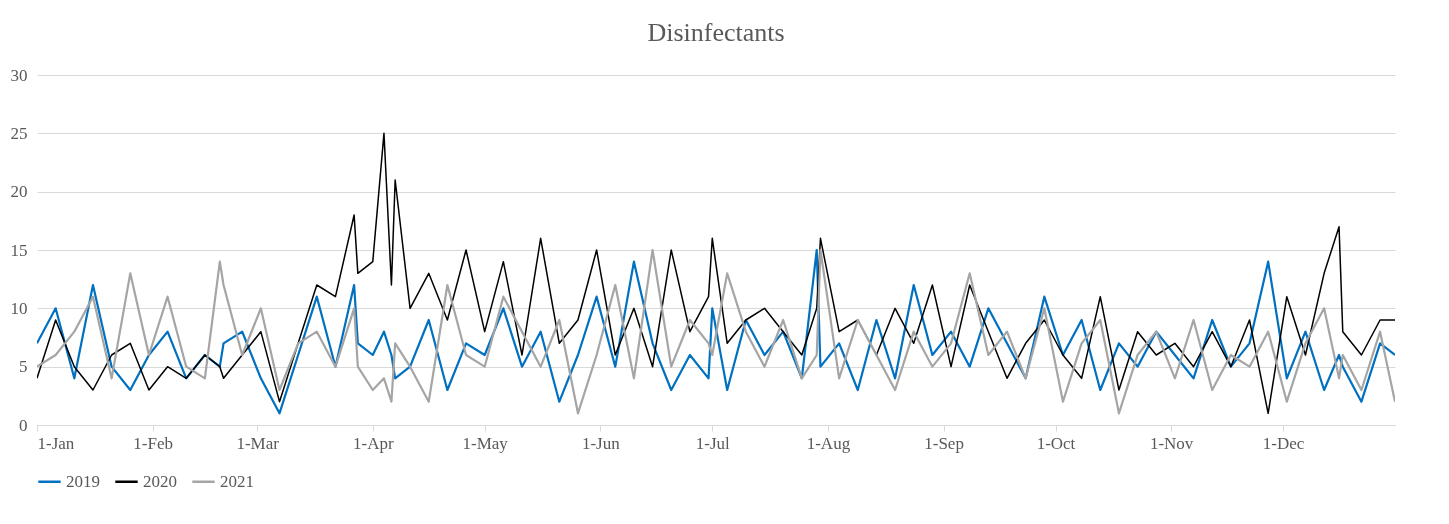 This screenshot has height=524, width=1449. I want to click on x-tick-label: 1-Mar, so click(258, 443).